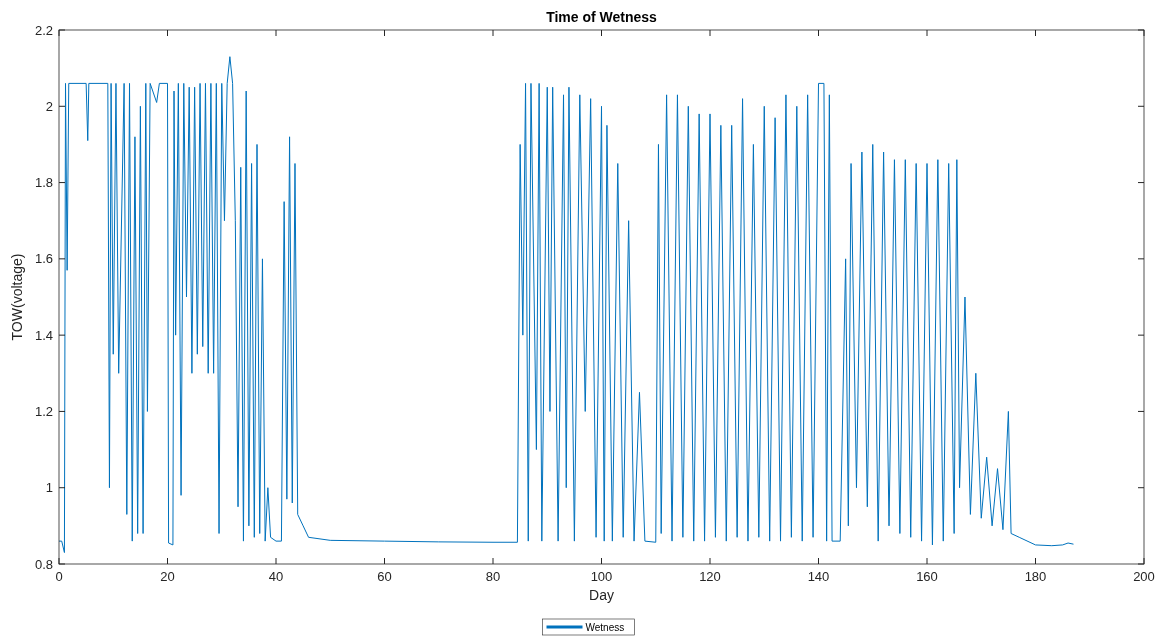 The width and height of the screenshot is (1157, 636). What do you see at coordinates (493, 576) in the screenshot?
I see `x-tick-label: 80` at bounding box center [493, 576].